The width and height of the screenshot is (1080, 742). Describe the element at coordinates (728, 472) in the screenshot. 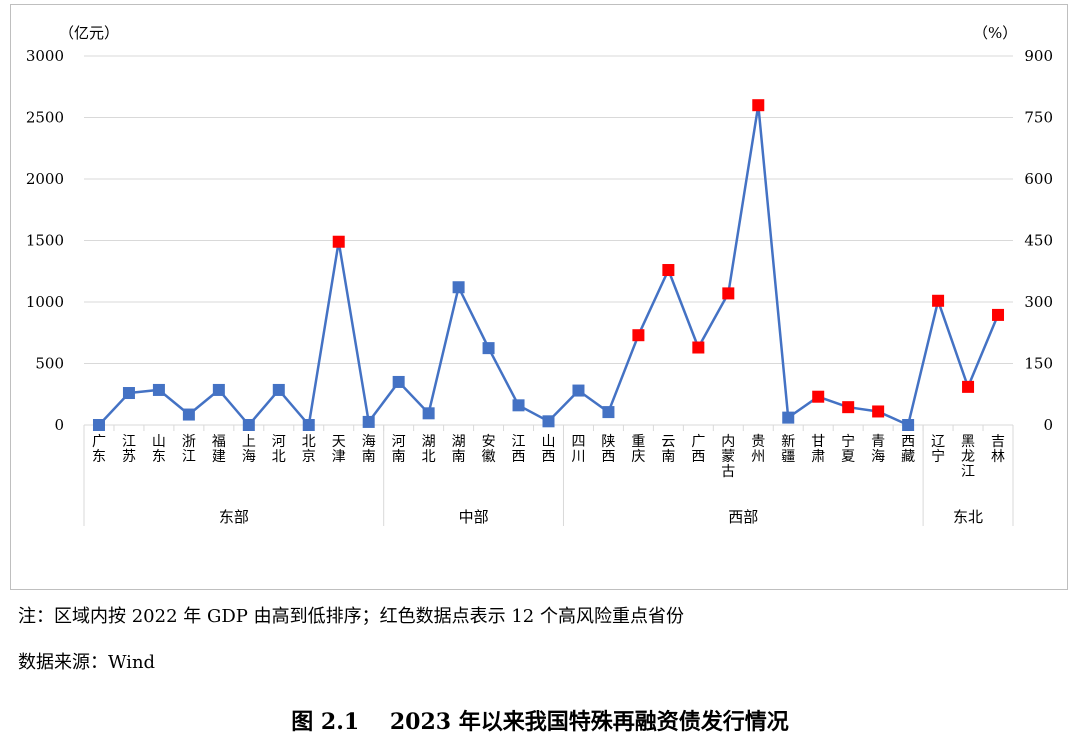

I see `category-label: 古` at that location.